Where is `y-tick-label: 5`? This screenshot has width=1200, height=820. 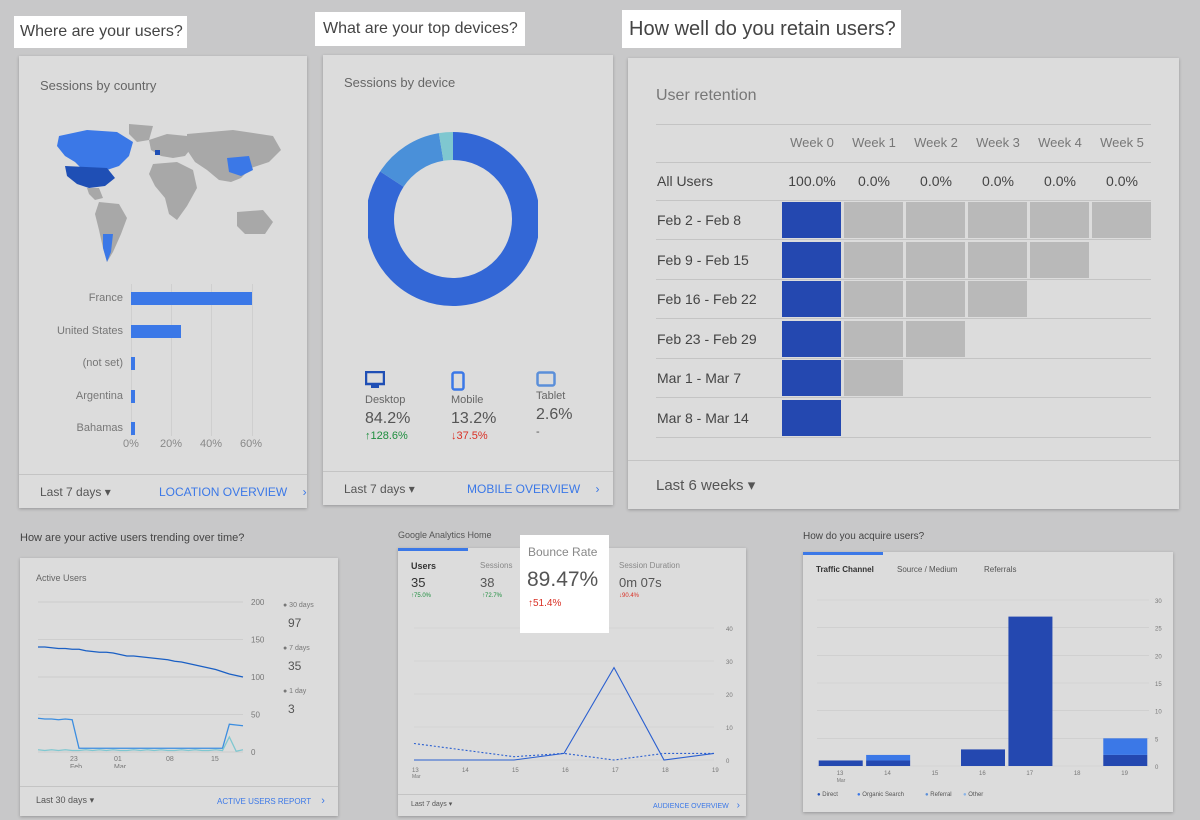 y-tick-label: 5 is located at coordinates (1157, 740).